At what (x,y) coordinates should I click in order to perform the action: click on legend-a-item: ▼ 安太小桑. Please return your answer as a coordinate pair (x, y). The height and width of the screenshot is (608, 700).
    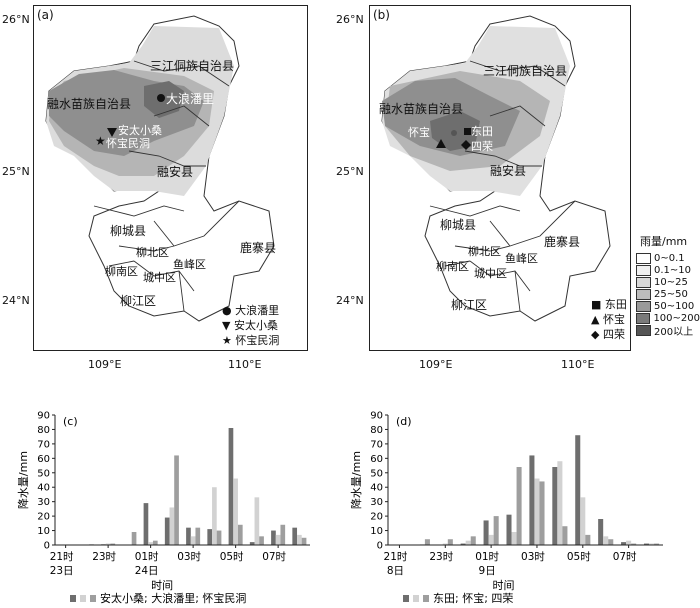
    Looking at the image, I should click on (250, 325).